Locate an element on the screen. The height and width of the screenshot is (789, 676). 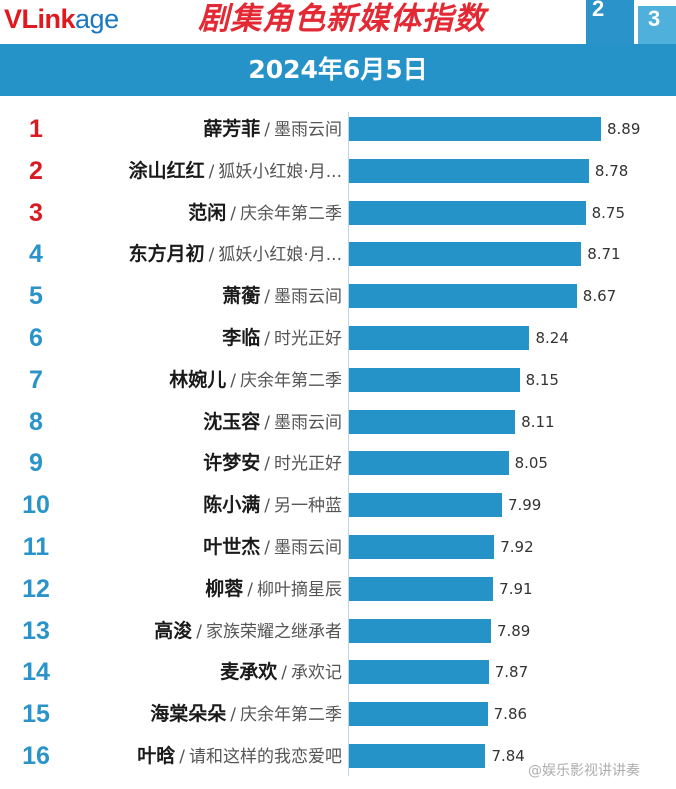
logo-link: Link is located at coordinates (48, 19).